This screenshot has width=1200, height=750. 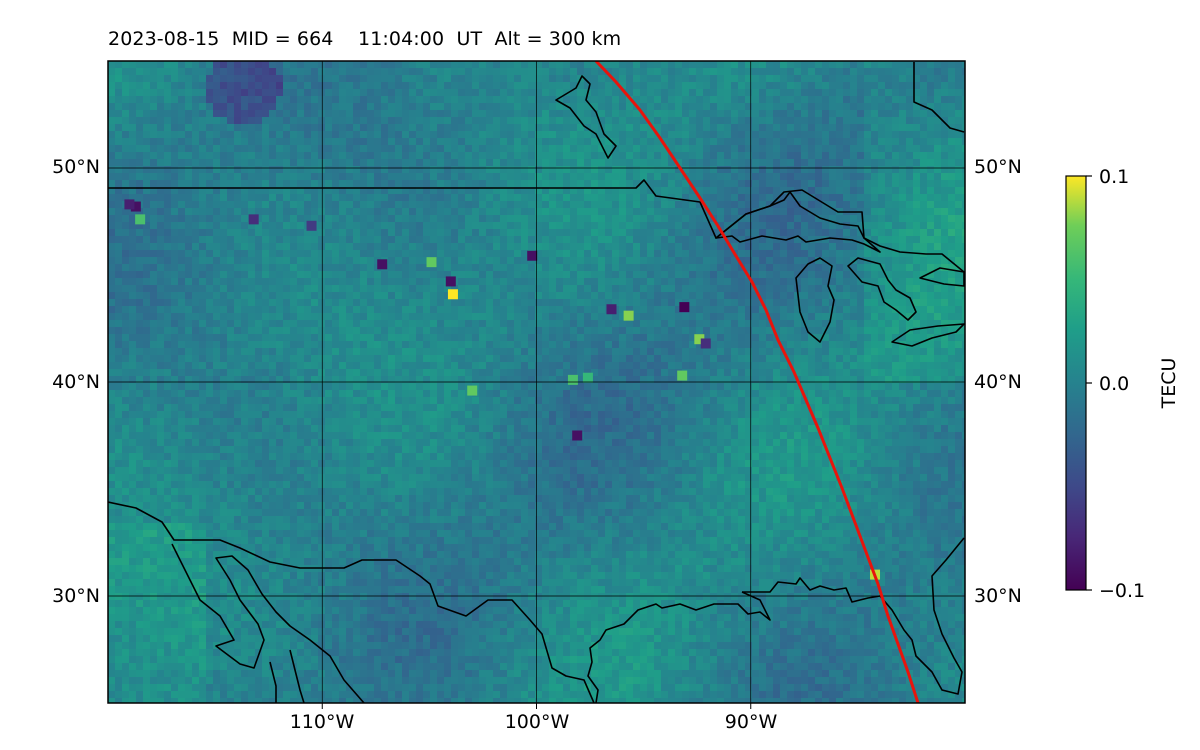 What do you see at coordinates (586, 117) in the screenshot?
I see `hudson-bay-coast` at bounding box center [586, 117].